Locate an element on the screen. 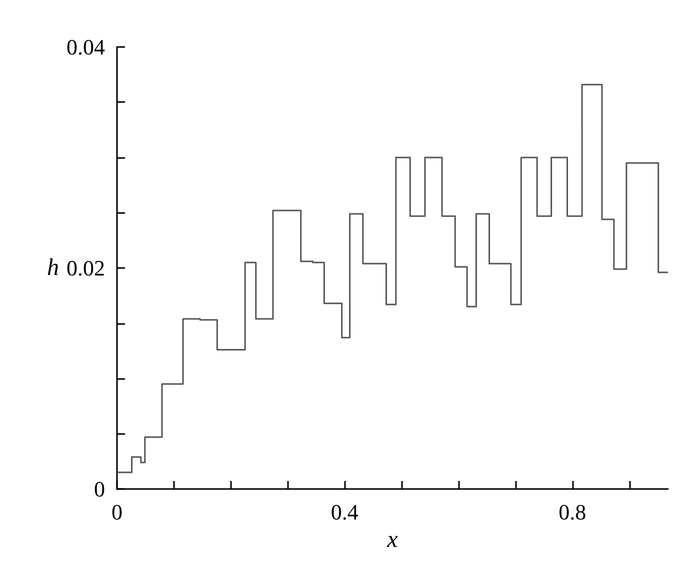  y-tick-label: 0.02 is located at coordinates (85, 268).